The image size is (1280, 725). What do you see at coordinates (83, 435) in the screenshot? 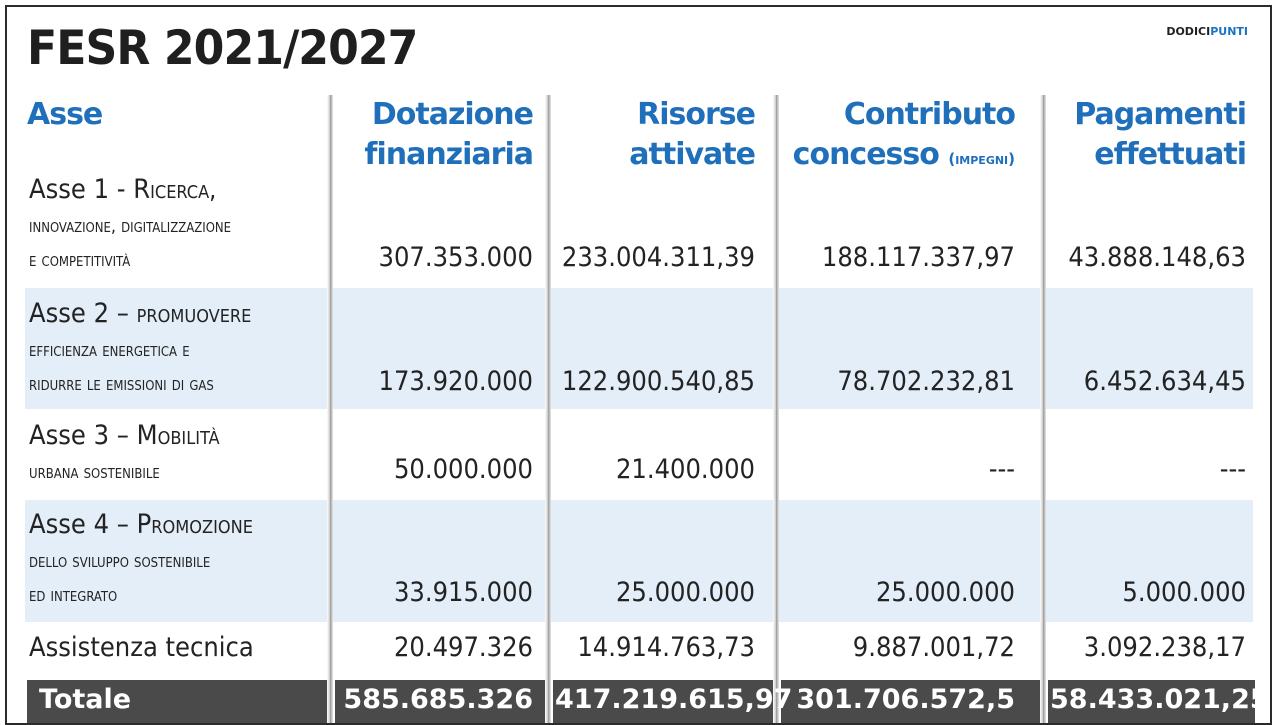
I see `row-label-lead: Asse 3 –` at bounding box center [83, 435].